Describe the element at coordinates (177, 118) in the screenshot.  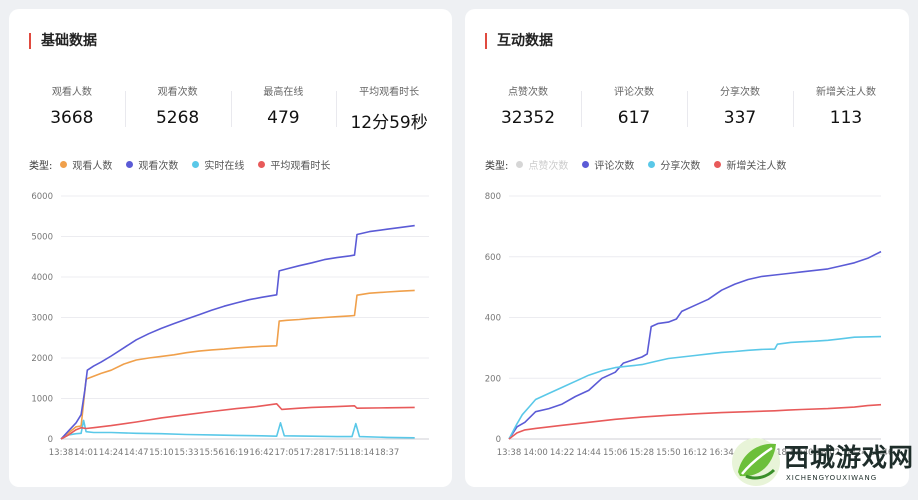
I see `stat-value: 5268` at that location.